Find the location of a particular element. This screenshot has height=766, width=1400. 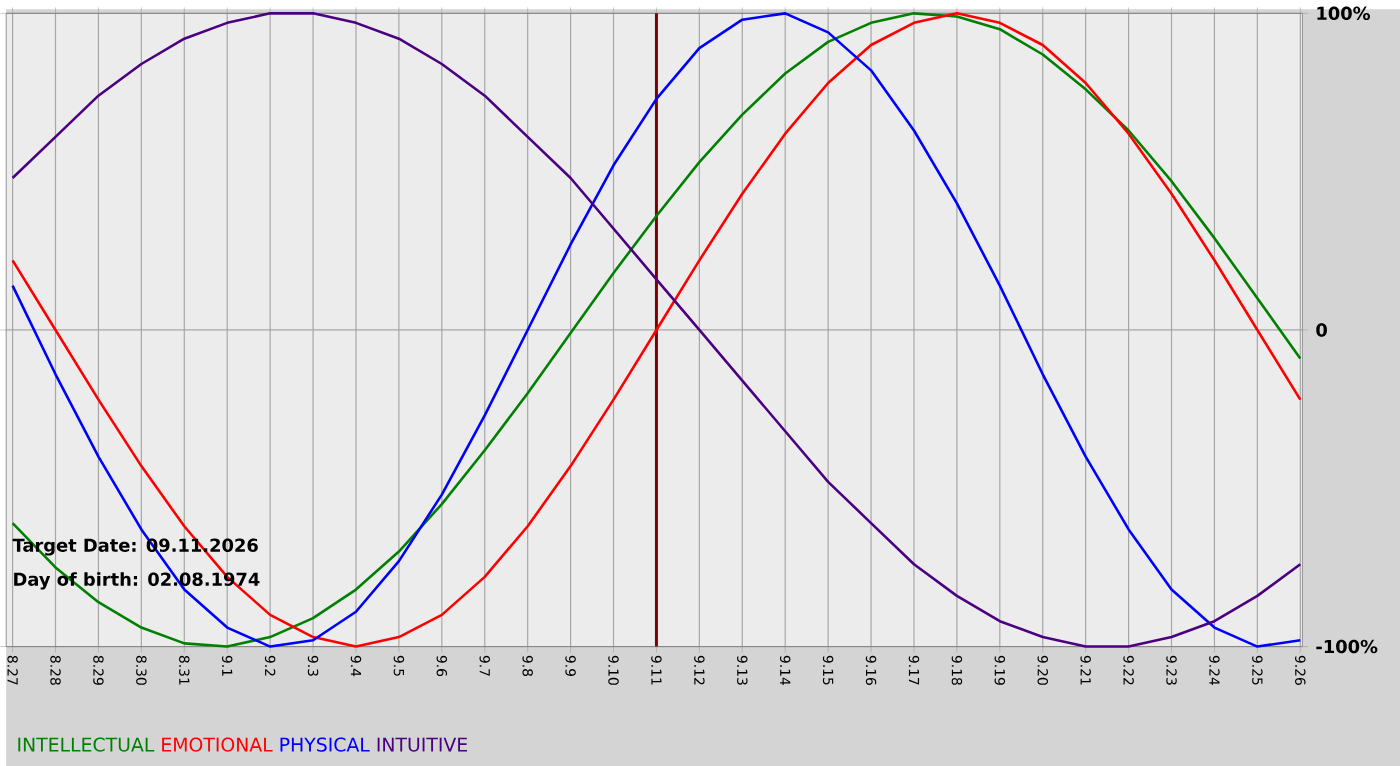

text: EMOTIONAL is located at coordinates (217, 744).